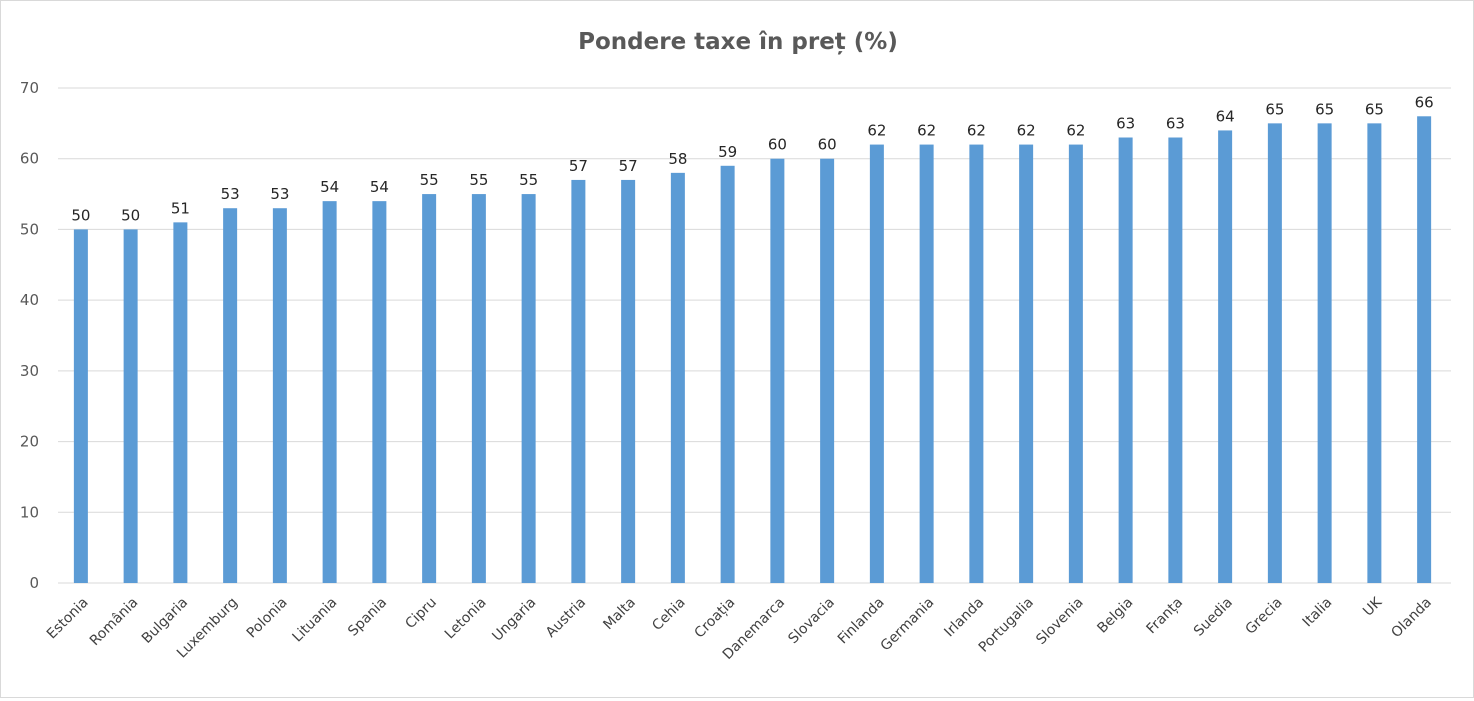  What do you see at coordinates (1165, 616) in the screenshot?
I see `x-tick-label: Franța` at bounding box center [1165, 616].